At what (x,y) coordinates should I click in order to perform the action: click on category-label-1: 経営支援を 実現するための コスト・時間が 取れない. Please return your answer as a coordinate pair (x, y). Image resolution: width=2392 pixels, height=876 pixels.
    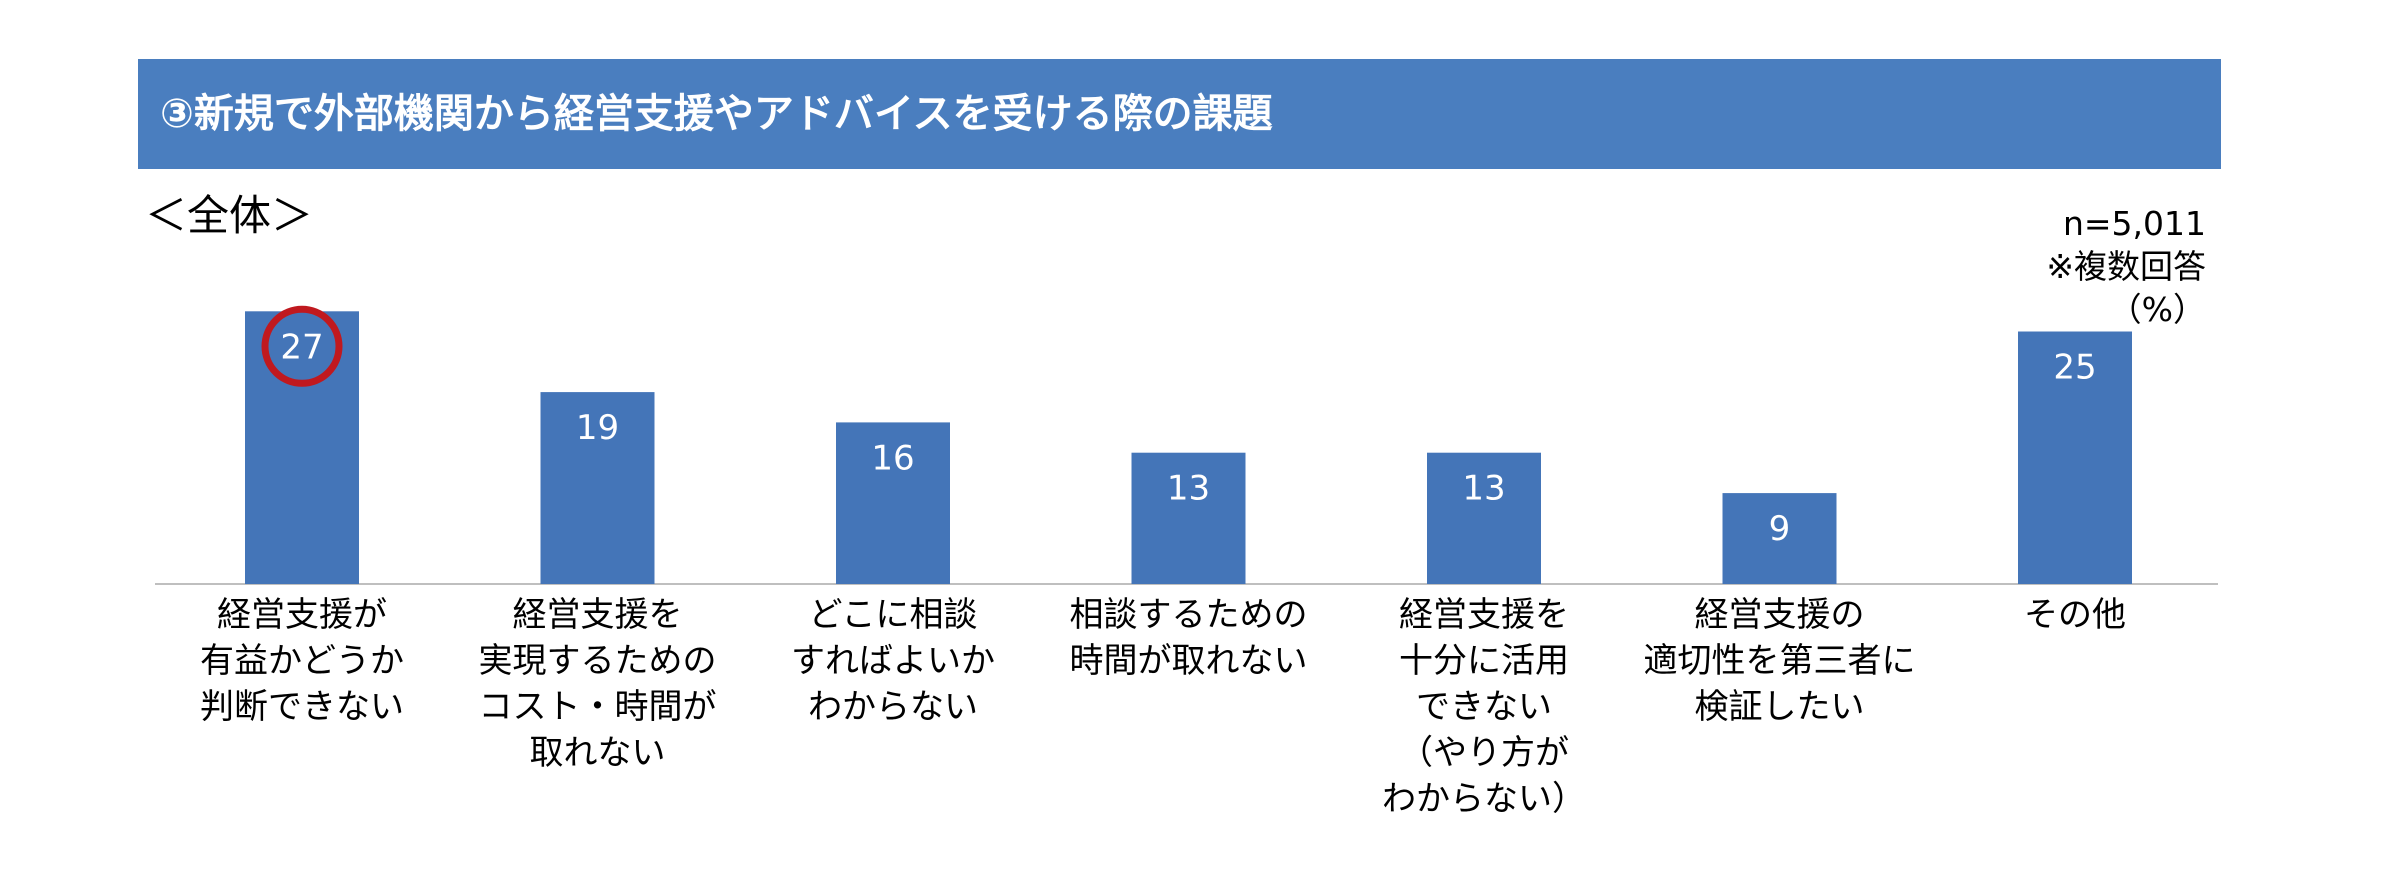
    Looking at the image, I should click on (597, 684).